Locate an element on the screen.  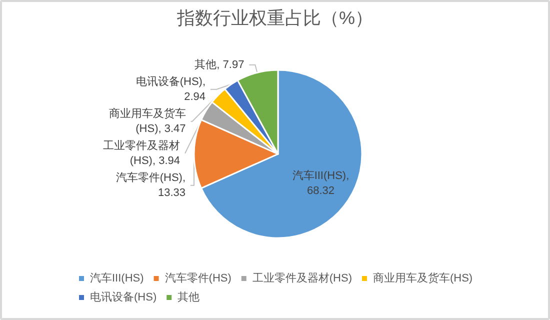
legend-label: 商业用车及货车(HS) is located at coordinates (422, 278).